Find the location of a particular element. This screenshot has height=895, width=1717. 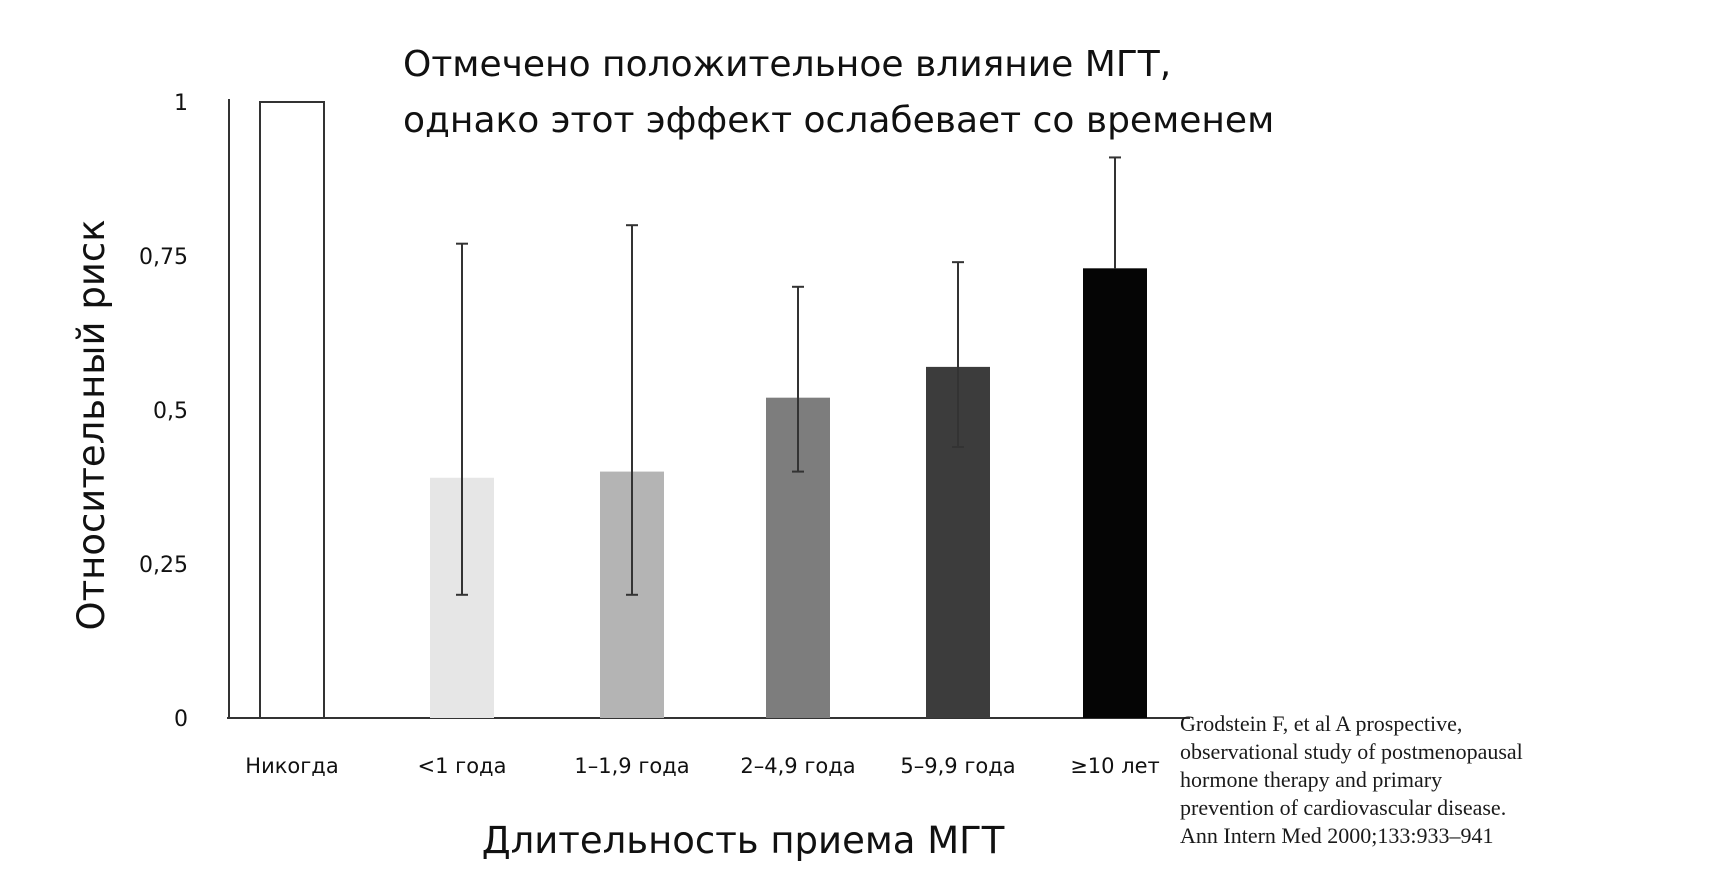

category-label: <1 года is located at coordinates (462, 766).